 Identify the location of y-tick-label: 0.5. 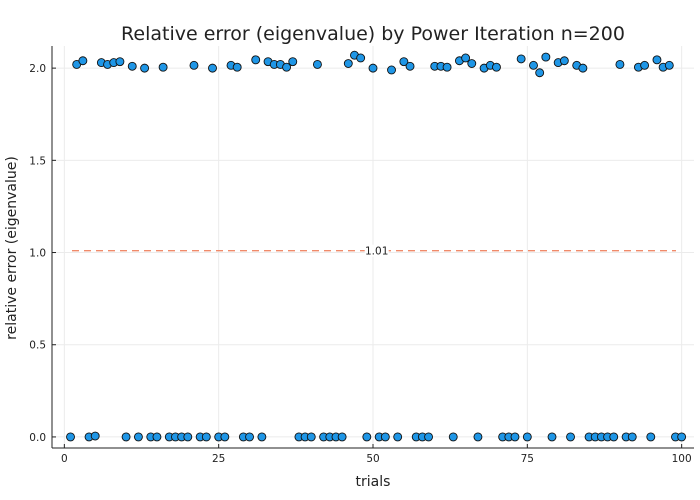
(37, 346).